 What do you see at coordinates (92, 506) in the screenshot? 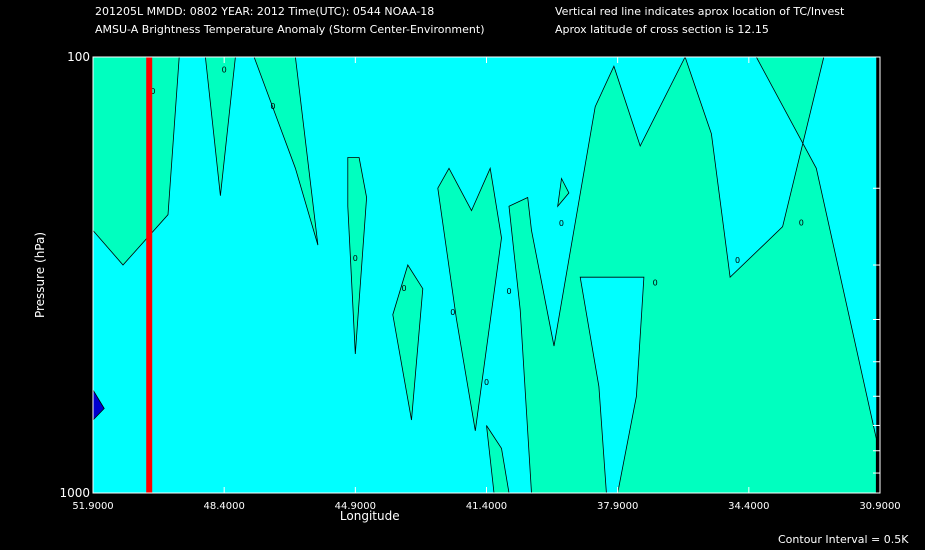
I see `x-tick-label-1: 51.9000` at bounding box center [92, 506].